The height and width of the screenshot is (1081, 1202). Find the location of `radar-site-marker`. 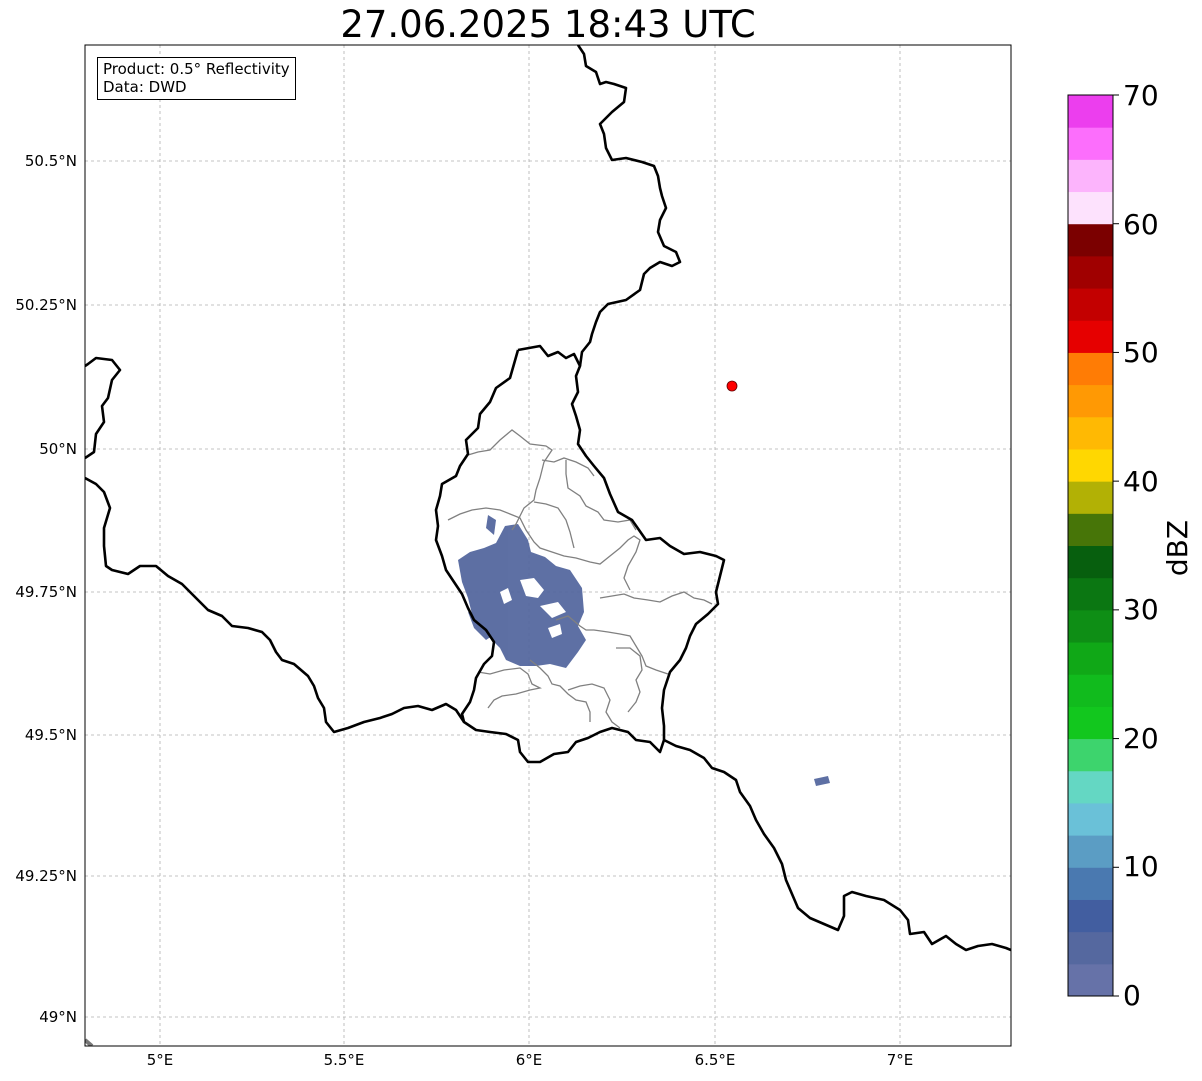

radar-site-marker is located at coordinates (732, 386).